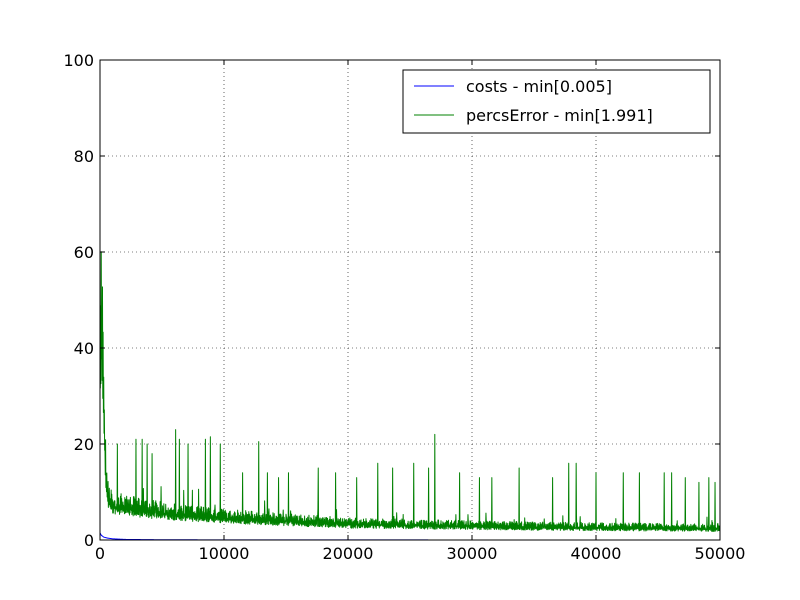  I want to click on x-tick-label: 20000, so click(348, 553).